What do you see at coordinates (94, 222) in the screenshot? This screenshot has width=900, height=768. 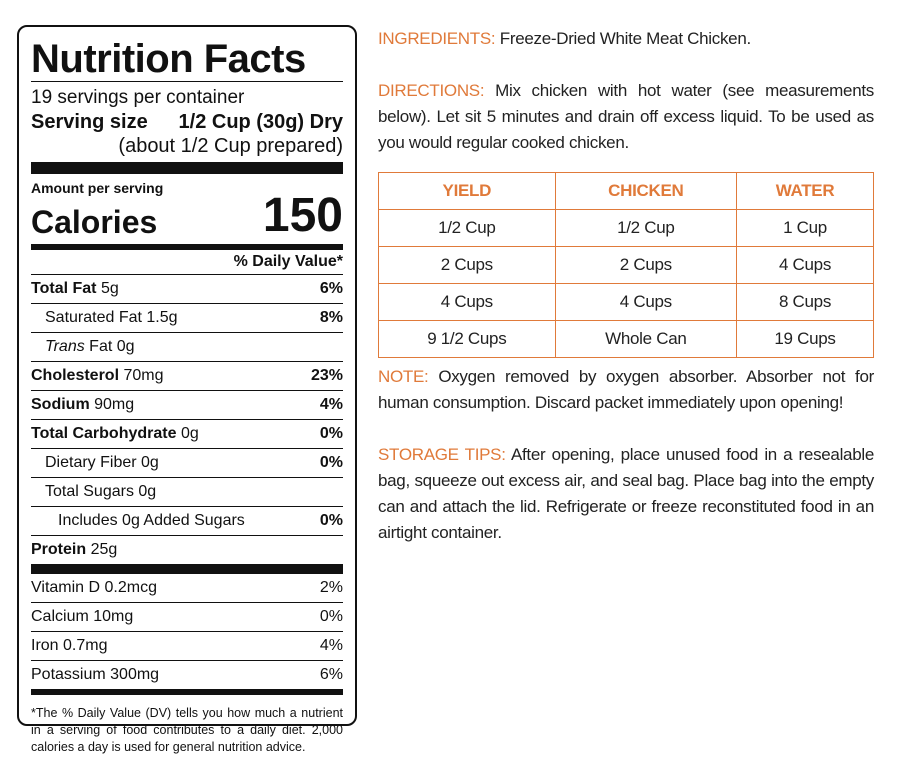 I see `calories-label: Calories` at bounding box center [94, 222].